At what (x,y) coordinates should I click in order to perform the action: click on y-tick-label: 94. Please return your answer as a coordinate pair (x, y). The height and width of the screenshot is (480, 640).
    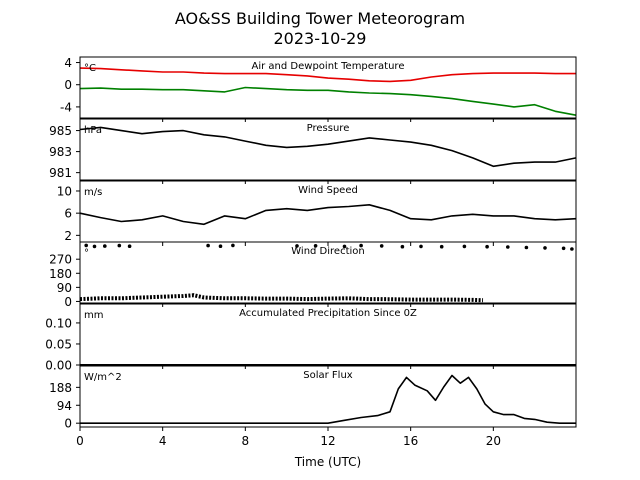
    Looking at the image, I should click on (64, 406).